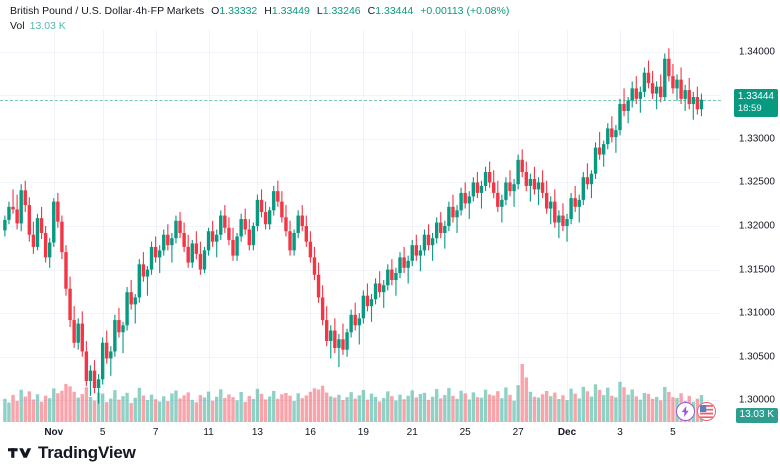  Describe the element at coordinates (756, 270) in the screenshot. I see `price-axis-tick: 1.31500` at that location.